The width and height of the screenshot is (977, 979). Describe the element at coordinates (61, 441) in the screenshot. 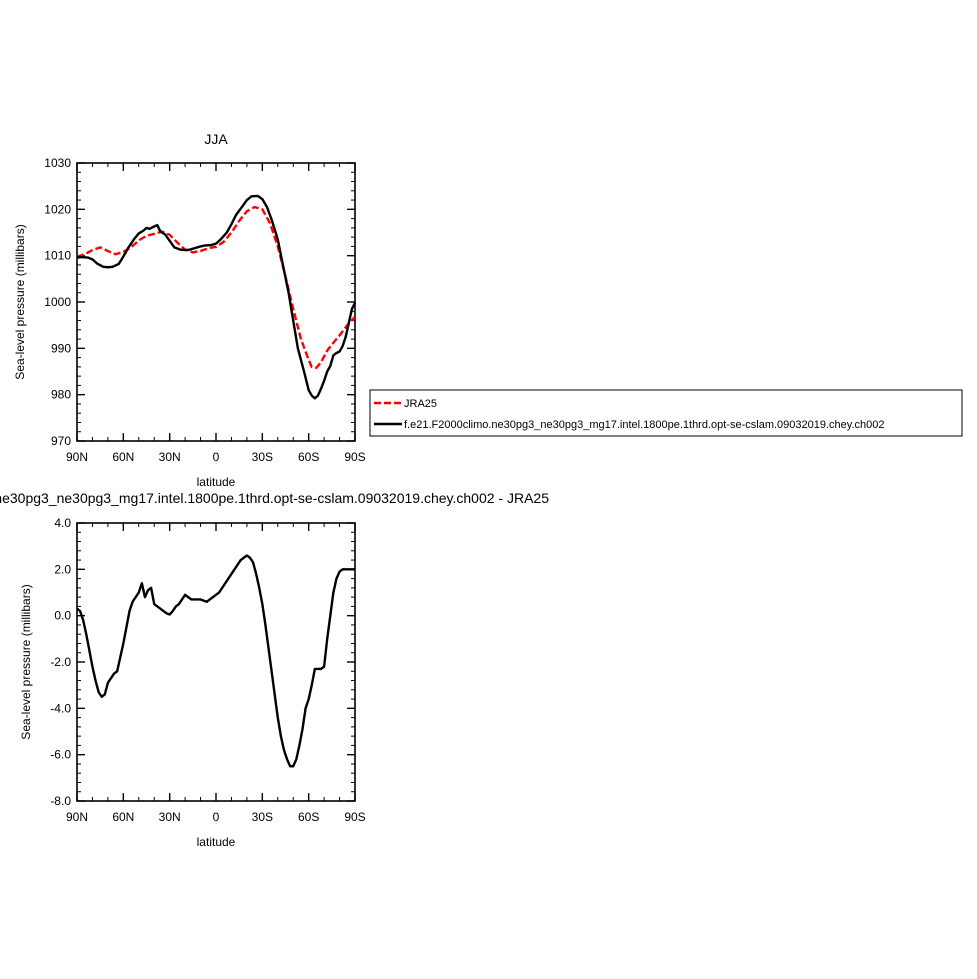

I see `y-tick-label: 970` at that location.